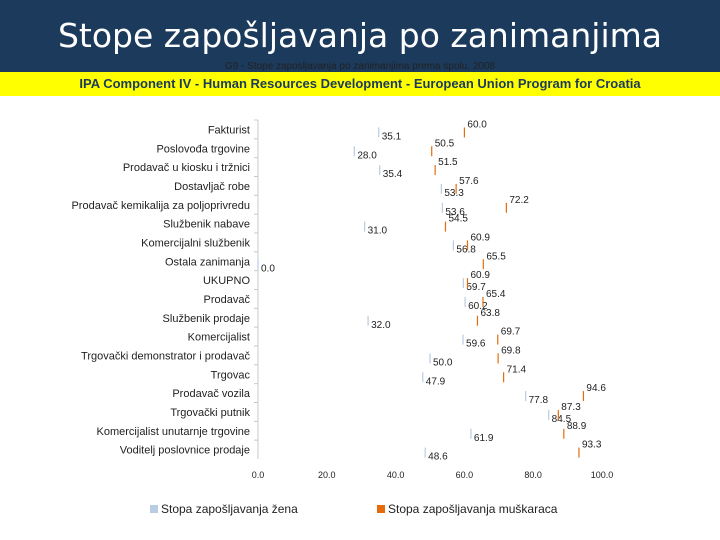 The image size is (720, 540). I want to click on data-label-women-dostavljac-robe: 53.3, so click(454, 193).